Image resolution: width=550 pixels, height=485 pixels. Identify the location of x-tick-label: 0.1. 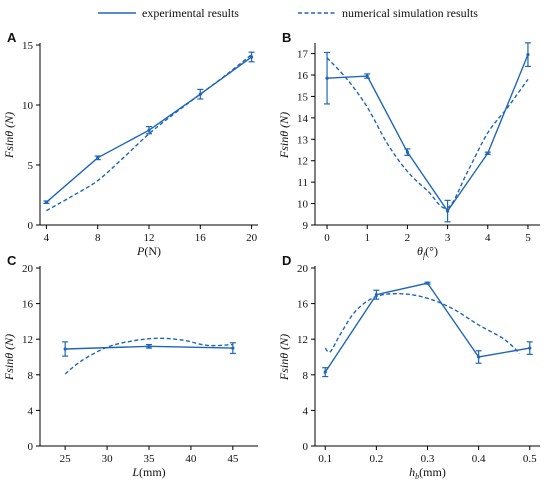
(325, 459).